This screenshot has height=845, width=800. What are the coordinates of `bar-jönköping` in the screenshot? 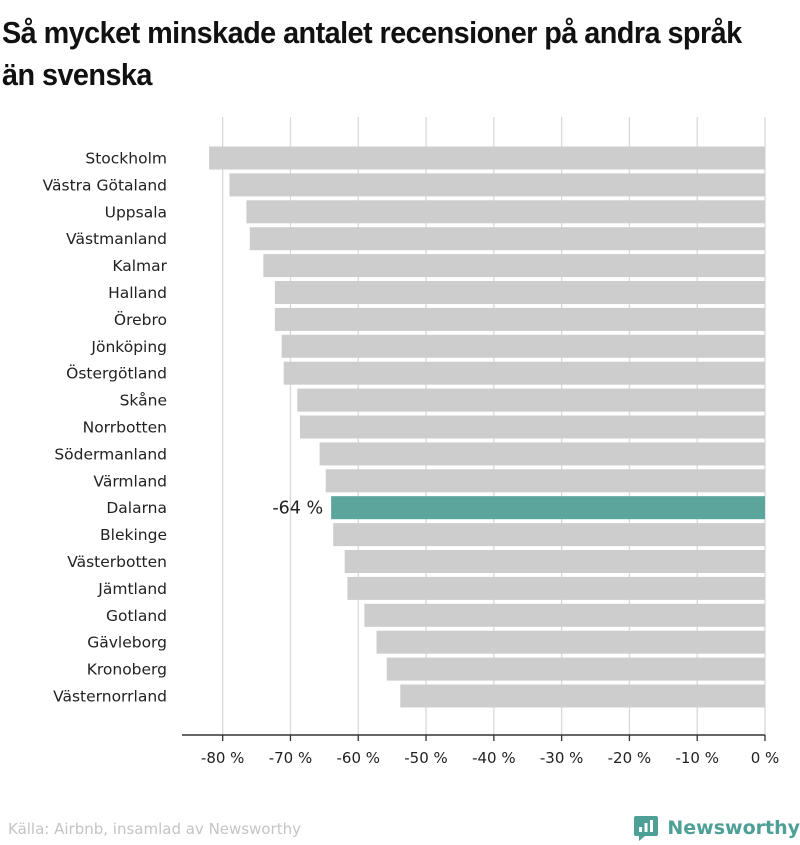 It's located at (523, 346).